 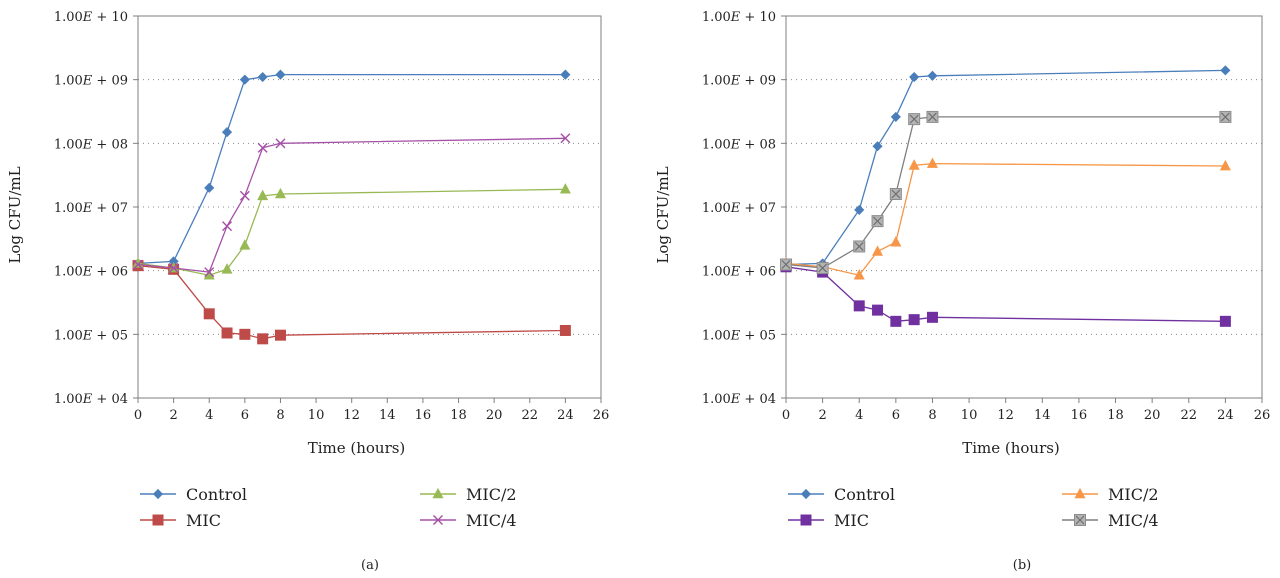 I want to click on legend-label: MIC/2, so click(x=491, y=494).